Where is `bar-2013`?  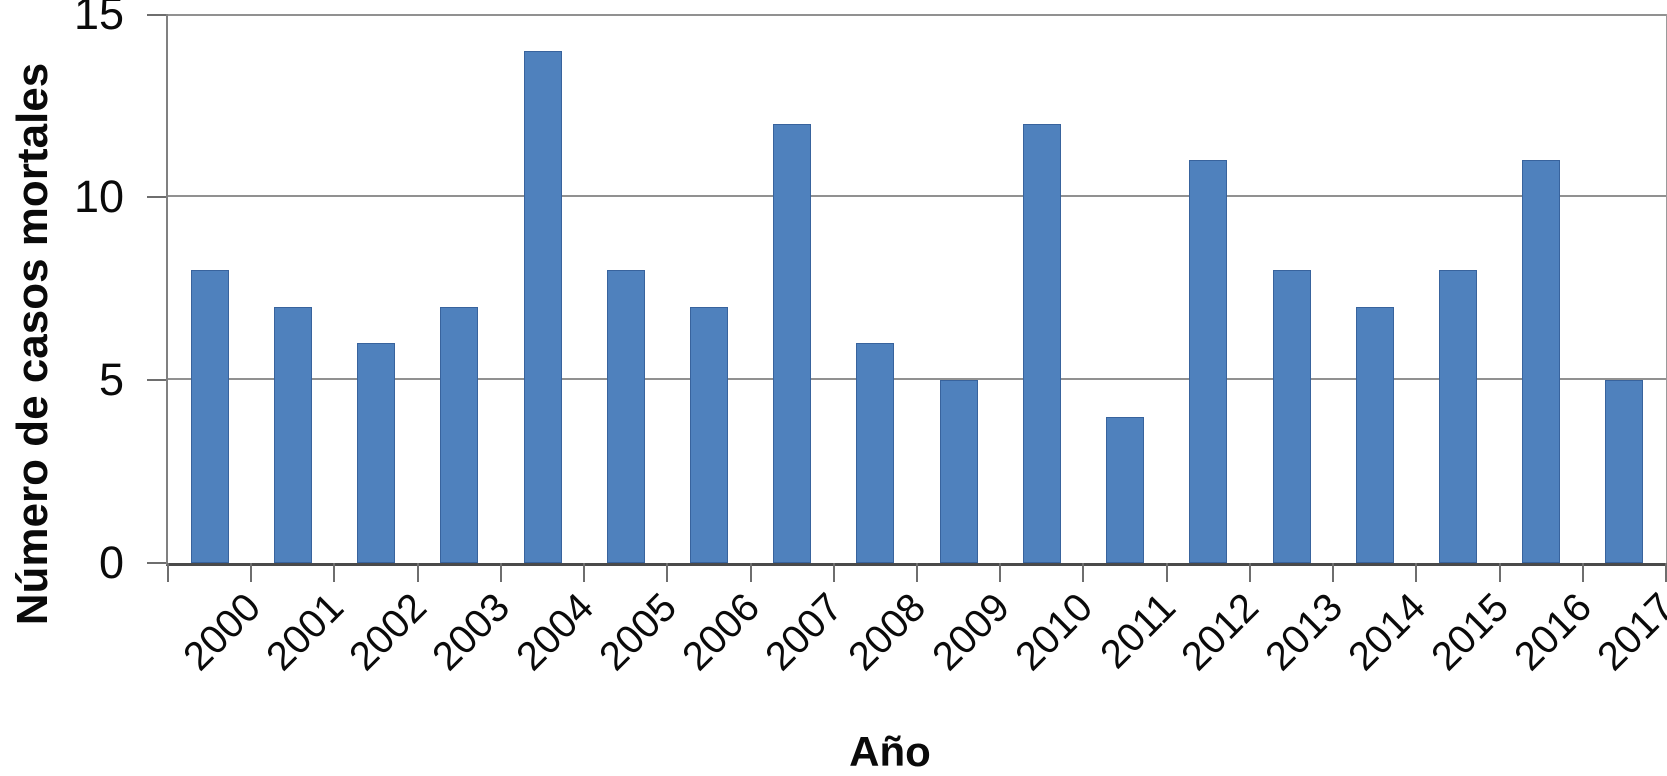
bar-2013 is located at coordinates (1291, 416).